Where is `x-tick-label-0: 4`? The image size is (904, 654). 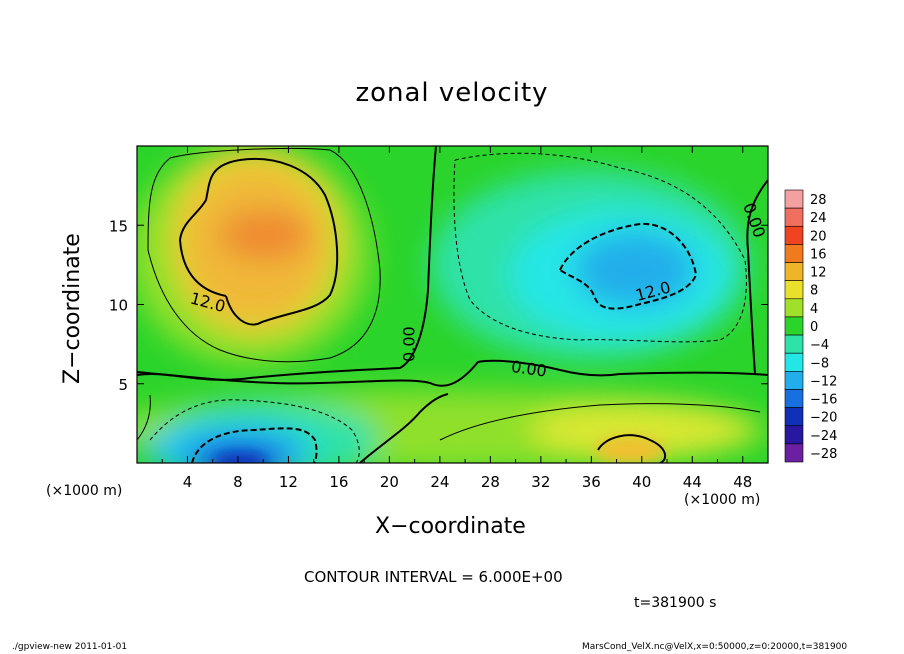 x-tick-label-0: 4 is located at coordinates (188, 482).